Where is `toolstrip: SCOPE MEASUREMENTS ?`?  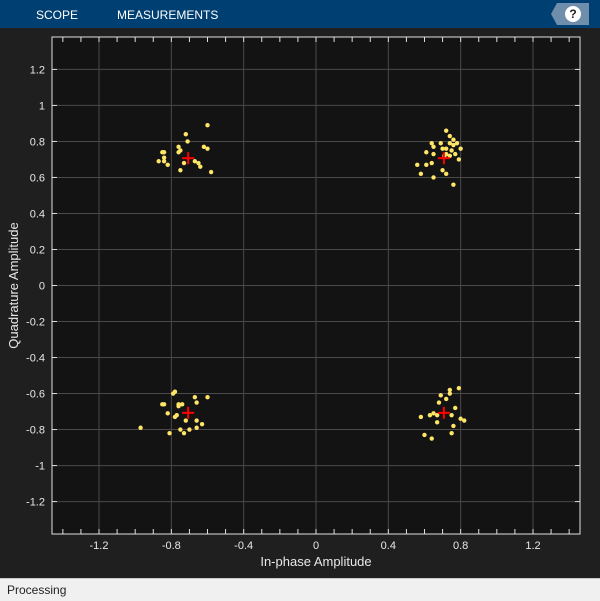 toolstrip: SCOPE MEASUREMENTS ? is located at coordinates (300, 14).